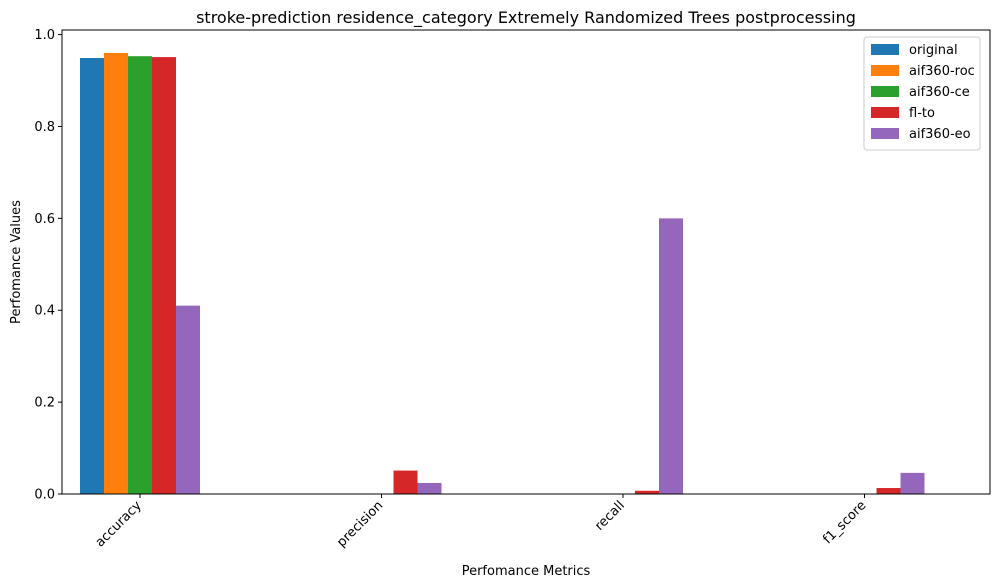 Image resolution: width=1001 pixels, height=587 pixels. I want to click on bar-original-accuracy, so click(92, 276).